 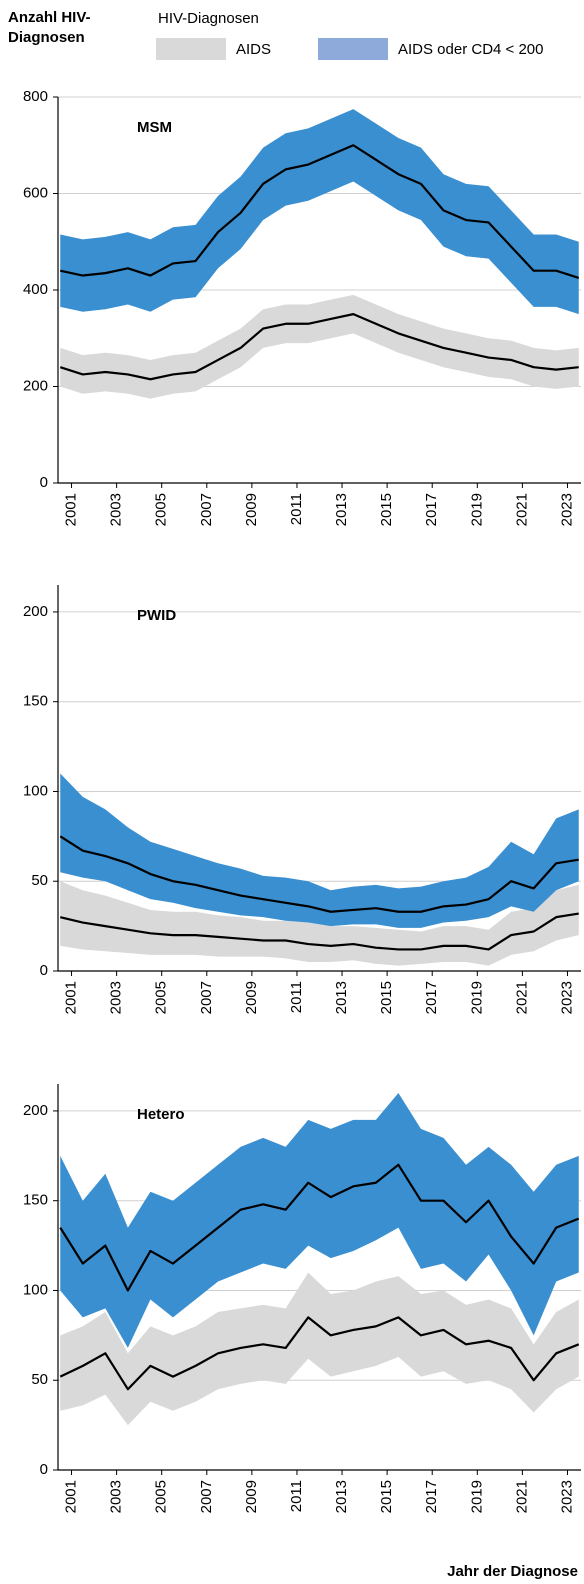 I want to click on y-tick-label: 800, so click(x=35, y=96).